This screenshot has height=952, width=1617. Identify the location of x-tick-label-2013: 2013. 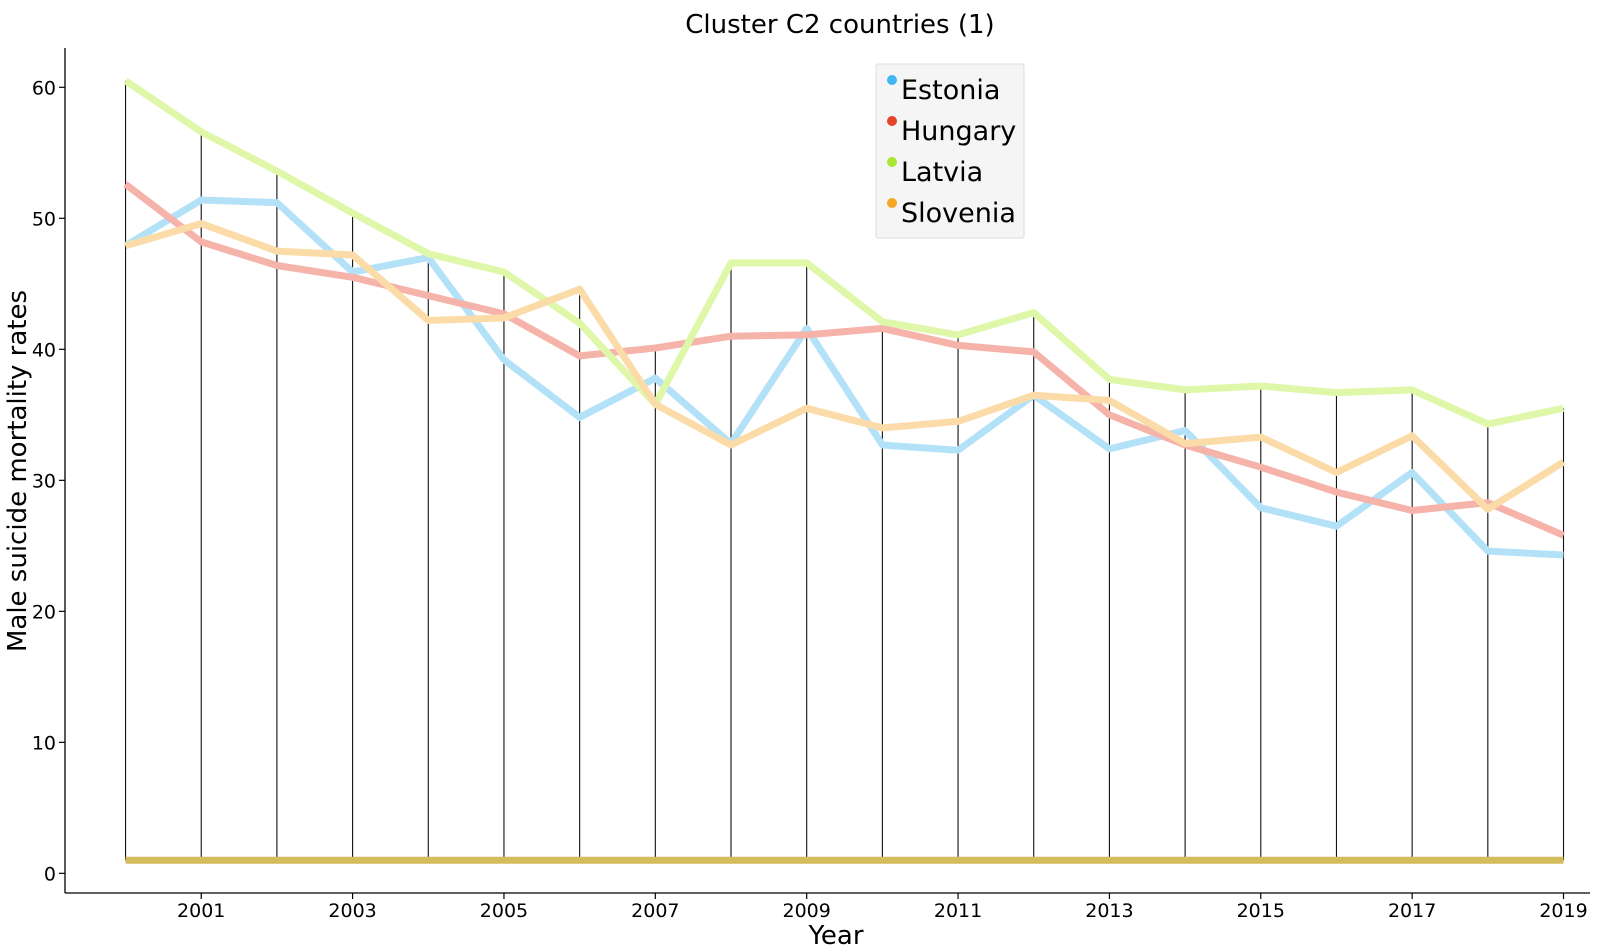
(1109, 911).